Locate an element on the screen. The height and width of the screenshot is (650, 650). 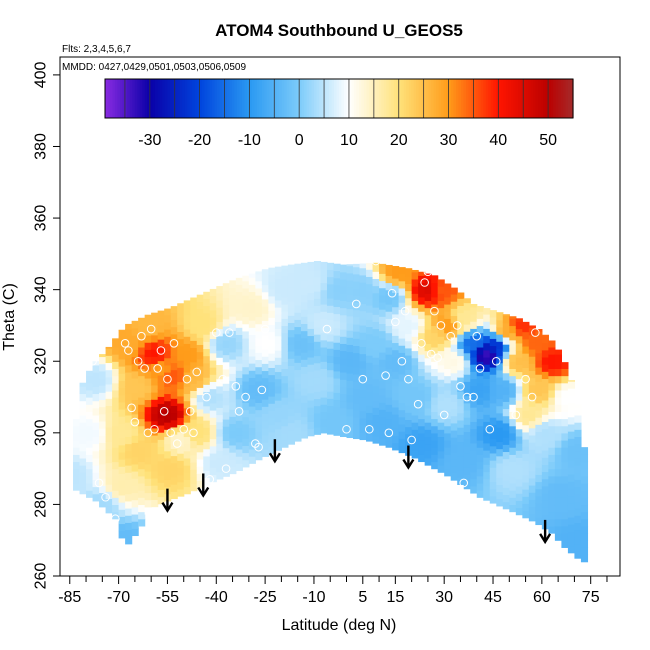
colorbar-tick-label: -30 is located at coordinates (149, 140).